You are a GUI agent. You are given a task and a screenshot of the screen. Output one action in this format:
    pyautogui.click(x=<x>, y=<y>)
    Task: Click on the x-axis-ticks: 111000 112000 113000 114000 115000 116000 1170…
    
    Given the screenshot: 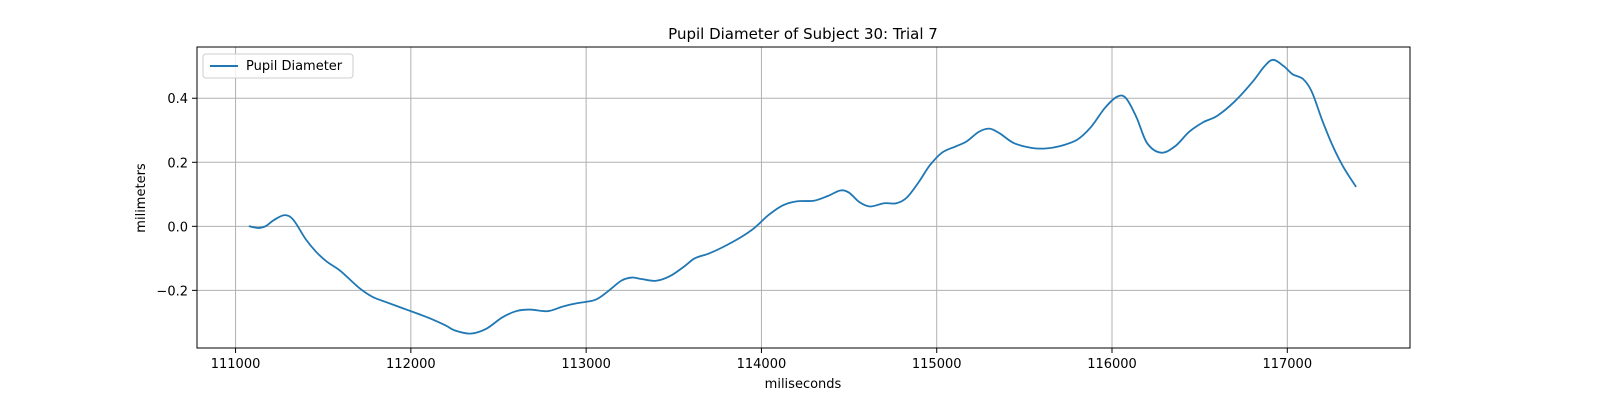 What is the action you would take?
    pyautogui.click(x=761, y=360)
    